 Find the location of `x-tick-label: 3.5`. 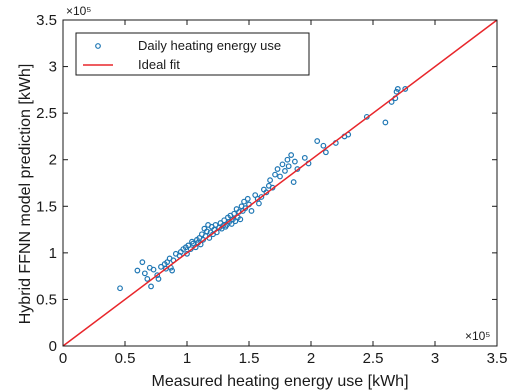

x-tick-label: 3.5 is located at coordinates (497, 358).